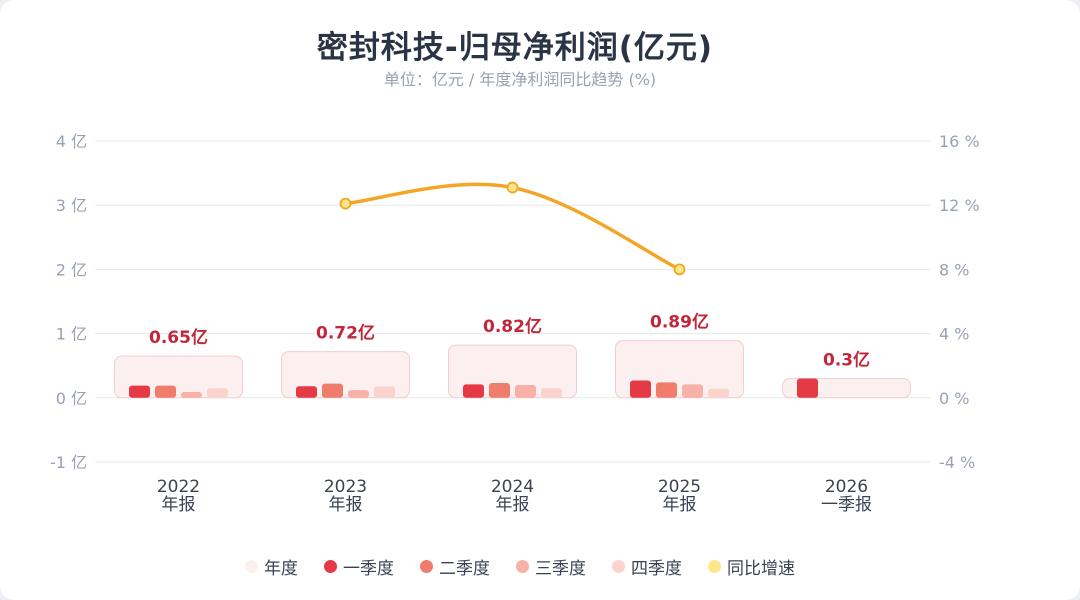 This screenshot has width=1080, height=600. What do you see at coordinates (679, 322) in the screenshot?
I see `annual-value-label: 0.89亿` at bounding box center [679, 322].